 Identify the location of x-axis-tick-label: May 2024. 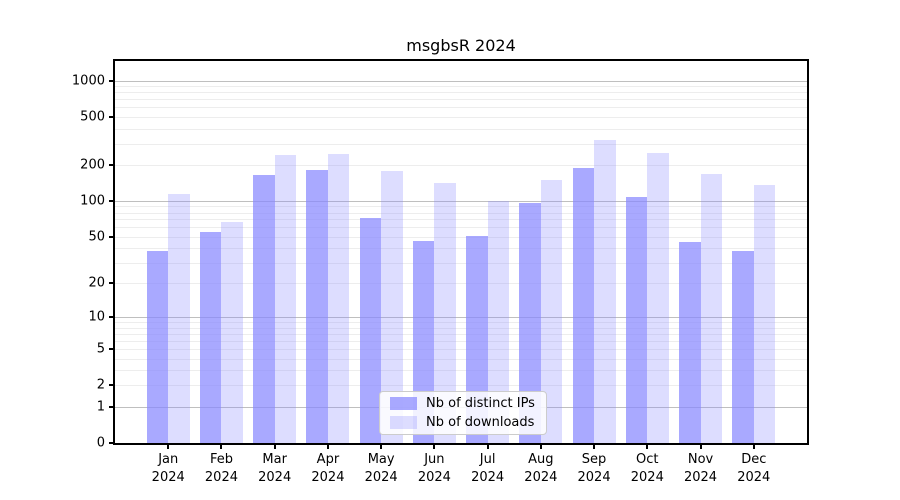
(381, 468).